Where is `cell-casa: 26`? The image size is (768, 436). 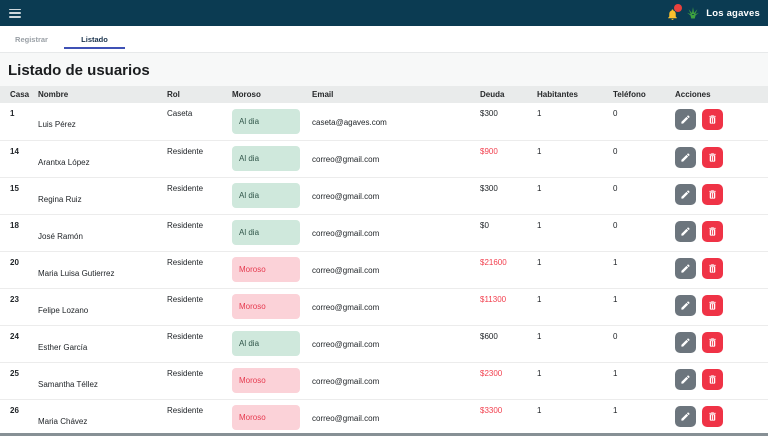
cell-casa: 26 is located at coordinates (19, 417).